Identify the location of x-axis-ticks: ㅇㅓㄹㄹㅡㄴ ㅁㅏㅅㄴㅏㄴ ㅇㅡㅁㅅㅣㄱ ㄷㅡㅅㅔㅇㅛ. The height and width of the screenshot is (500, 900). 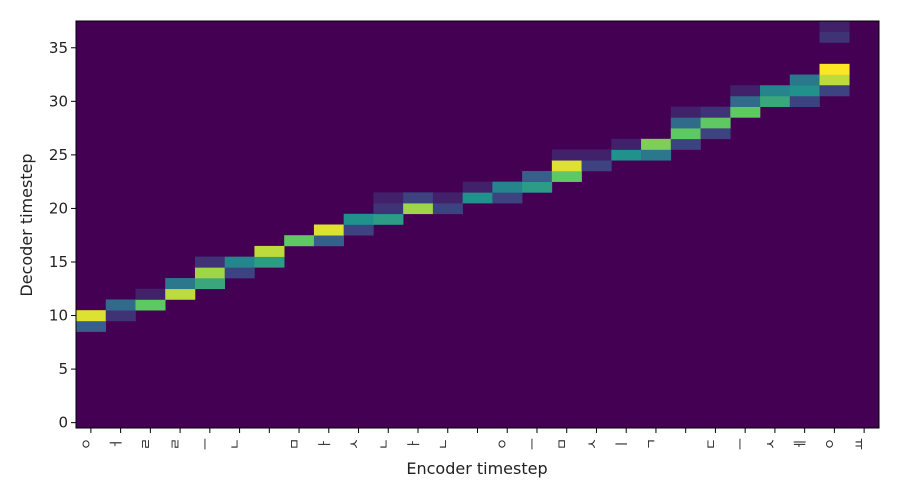
(474, 439).